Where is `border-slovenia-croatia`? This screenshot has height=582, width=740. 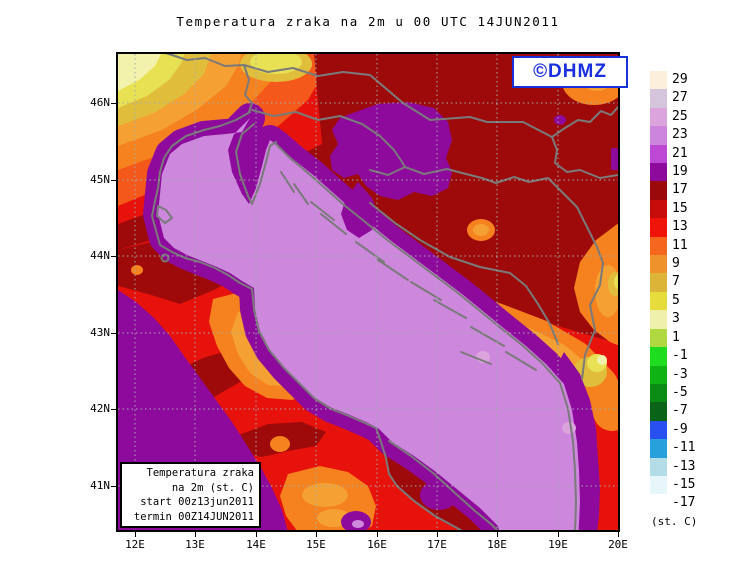
border-slovenia-croatia is located at coordinates (328, 138).